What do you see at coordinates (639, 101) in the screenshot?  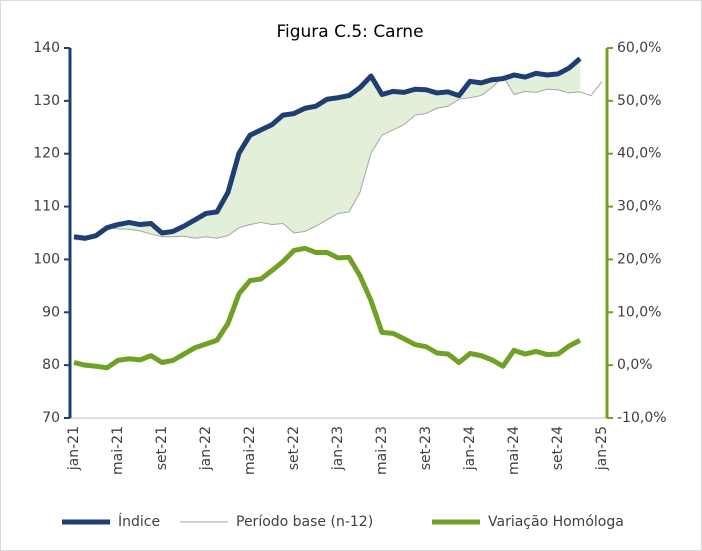 I see `y2-tick-label: 50,0%` at bounding box center [639, 101].